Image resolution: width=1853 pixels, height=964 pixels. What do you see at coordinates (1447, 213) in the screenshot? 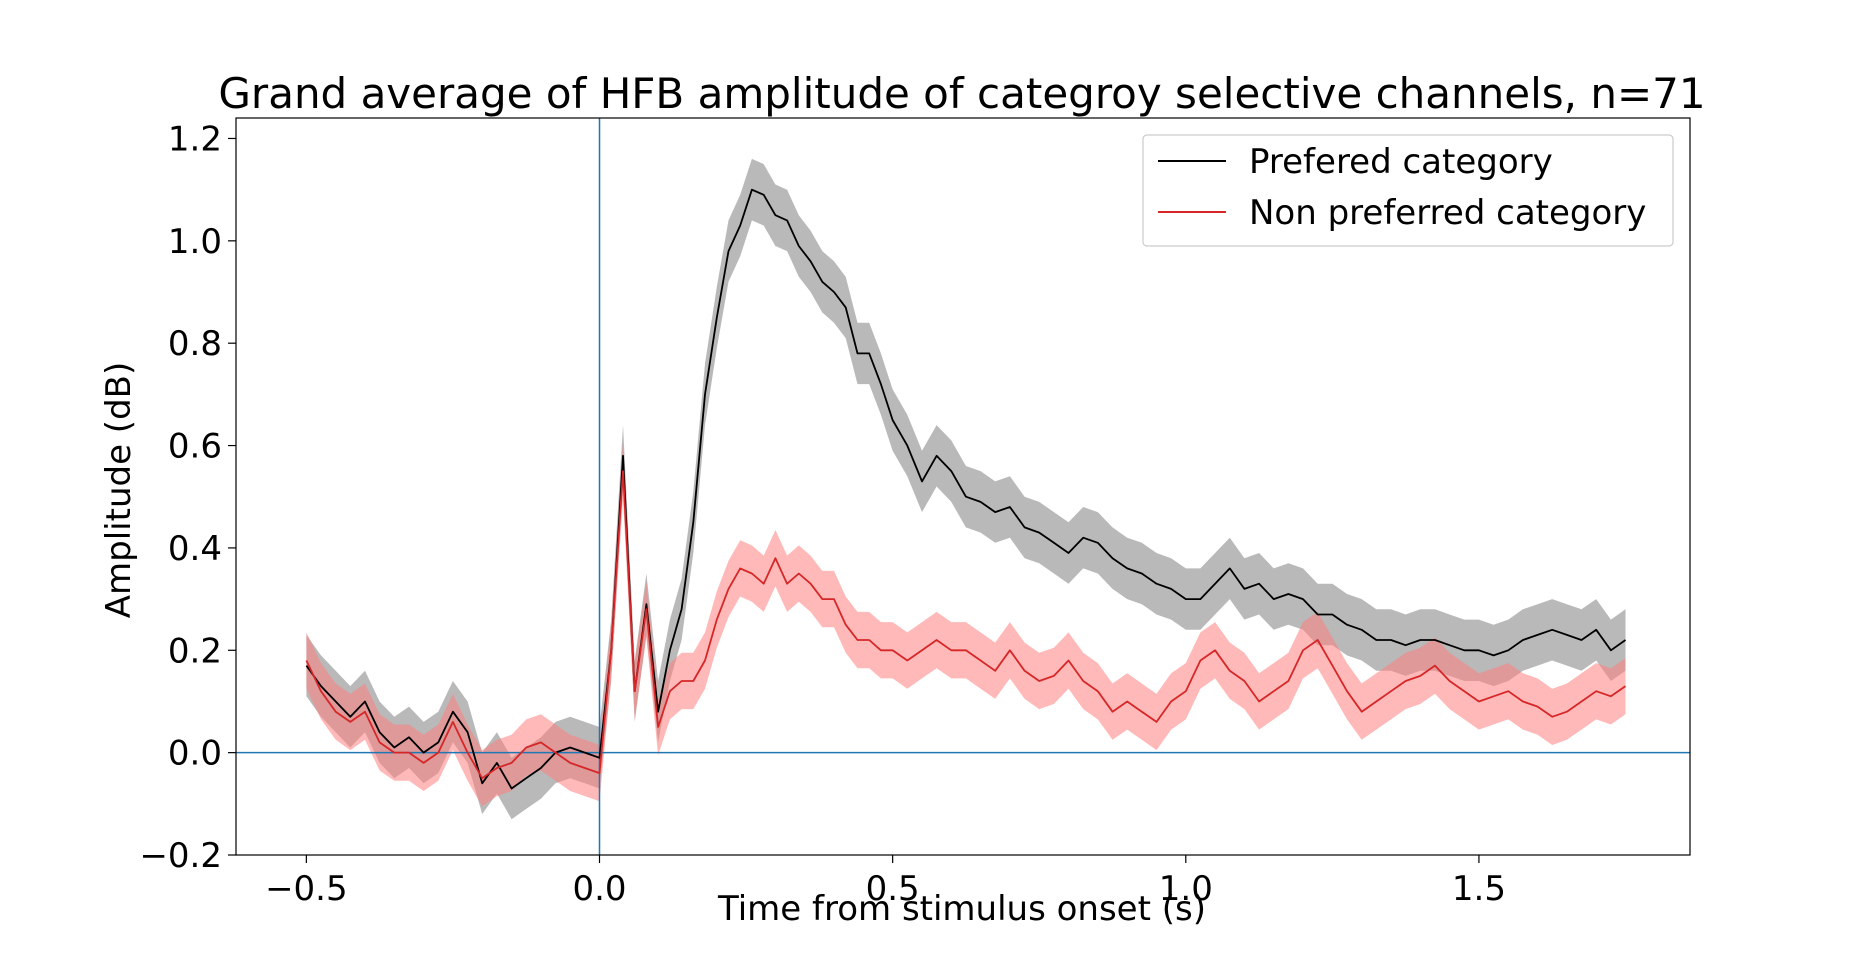
I see `legend-label-non-preferred: Non preferred category` at bounding box center [1447, 213].